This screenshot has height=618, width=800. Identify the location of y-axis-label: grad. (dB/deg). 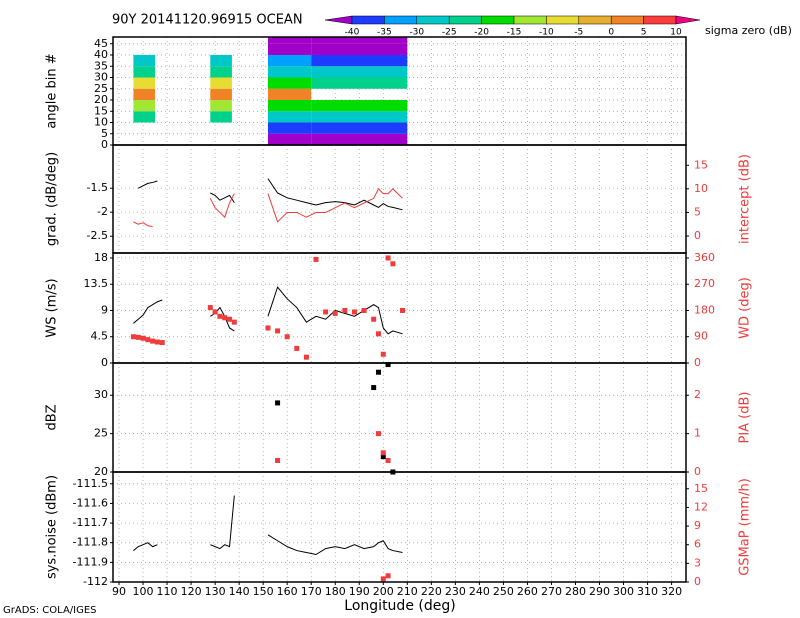
(52, 199).